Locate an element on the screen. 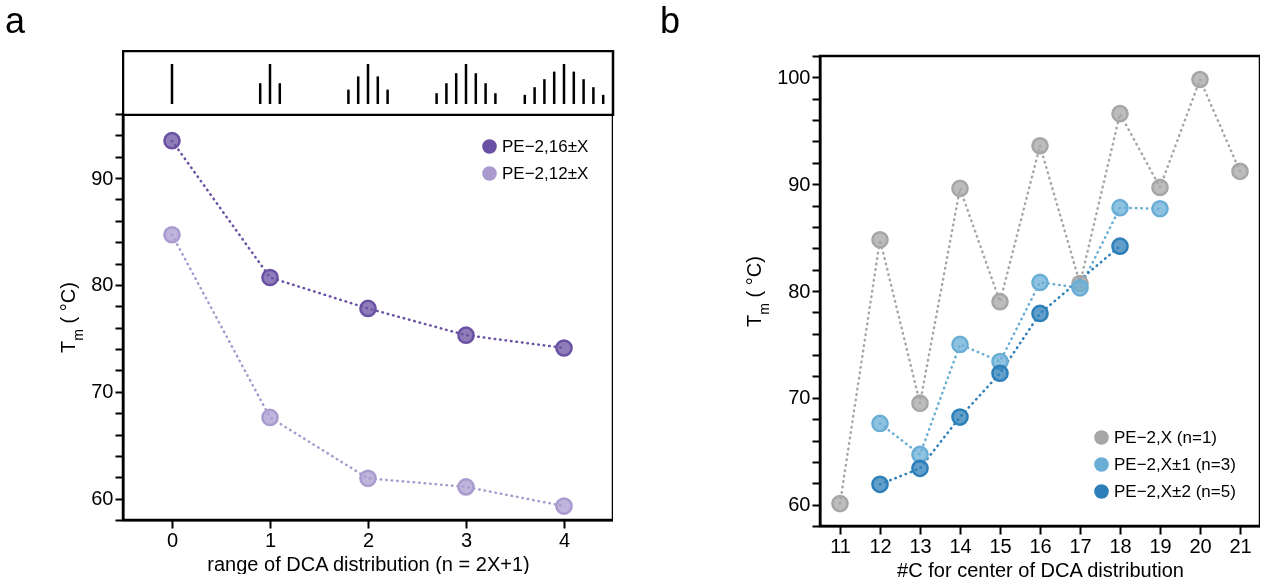  x-tick-label: 2 is located at coordinates (368, 539).